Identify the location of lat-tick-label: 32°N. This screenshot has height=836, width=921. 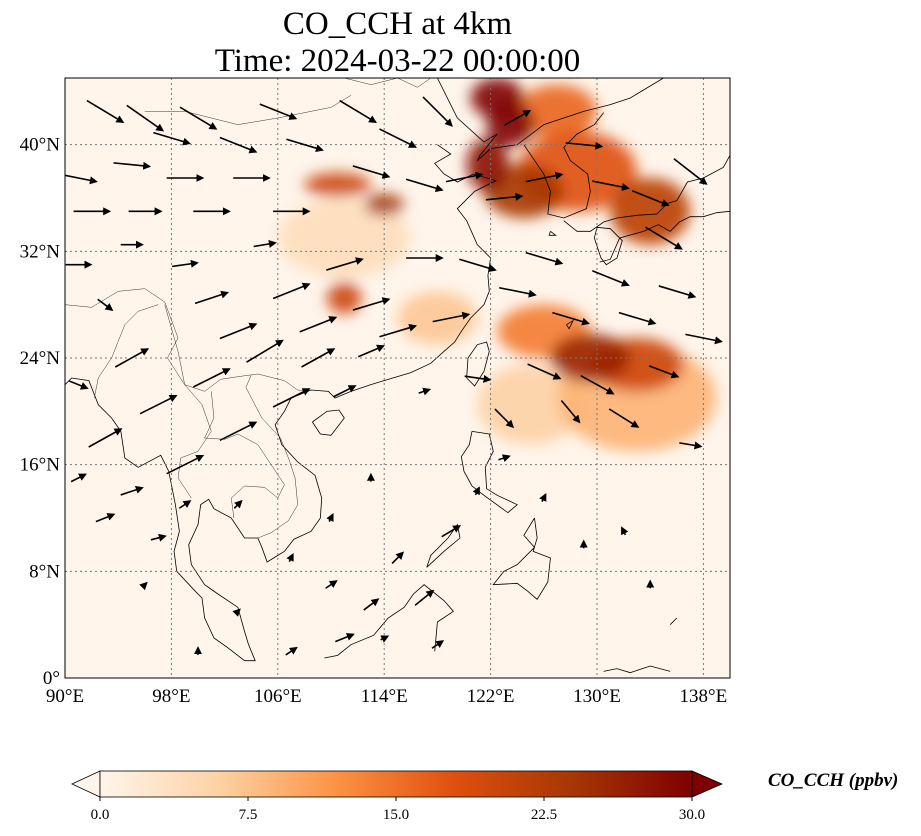
(40, 251).